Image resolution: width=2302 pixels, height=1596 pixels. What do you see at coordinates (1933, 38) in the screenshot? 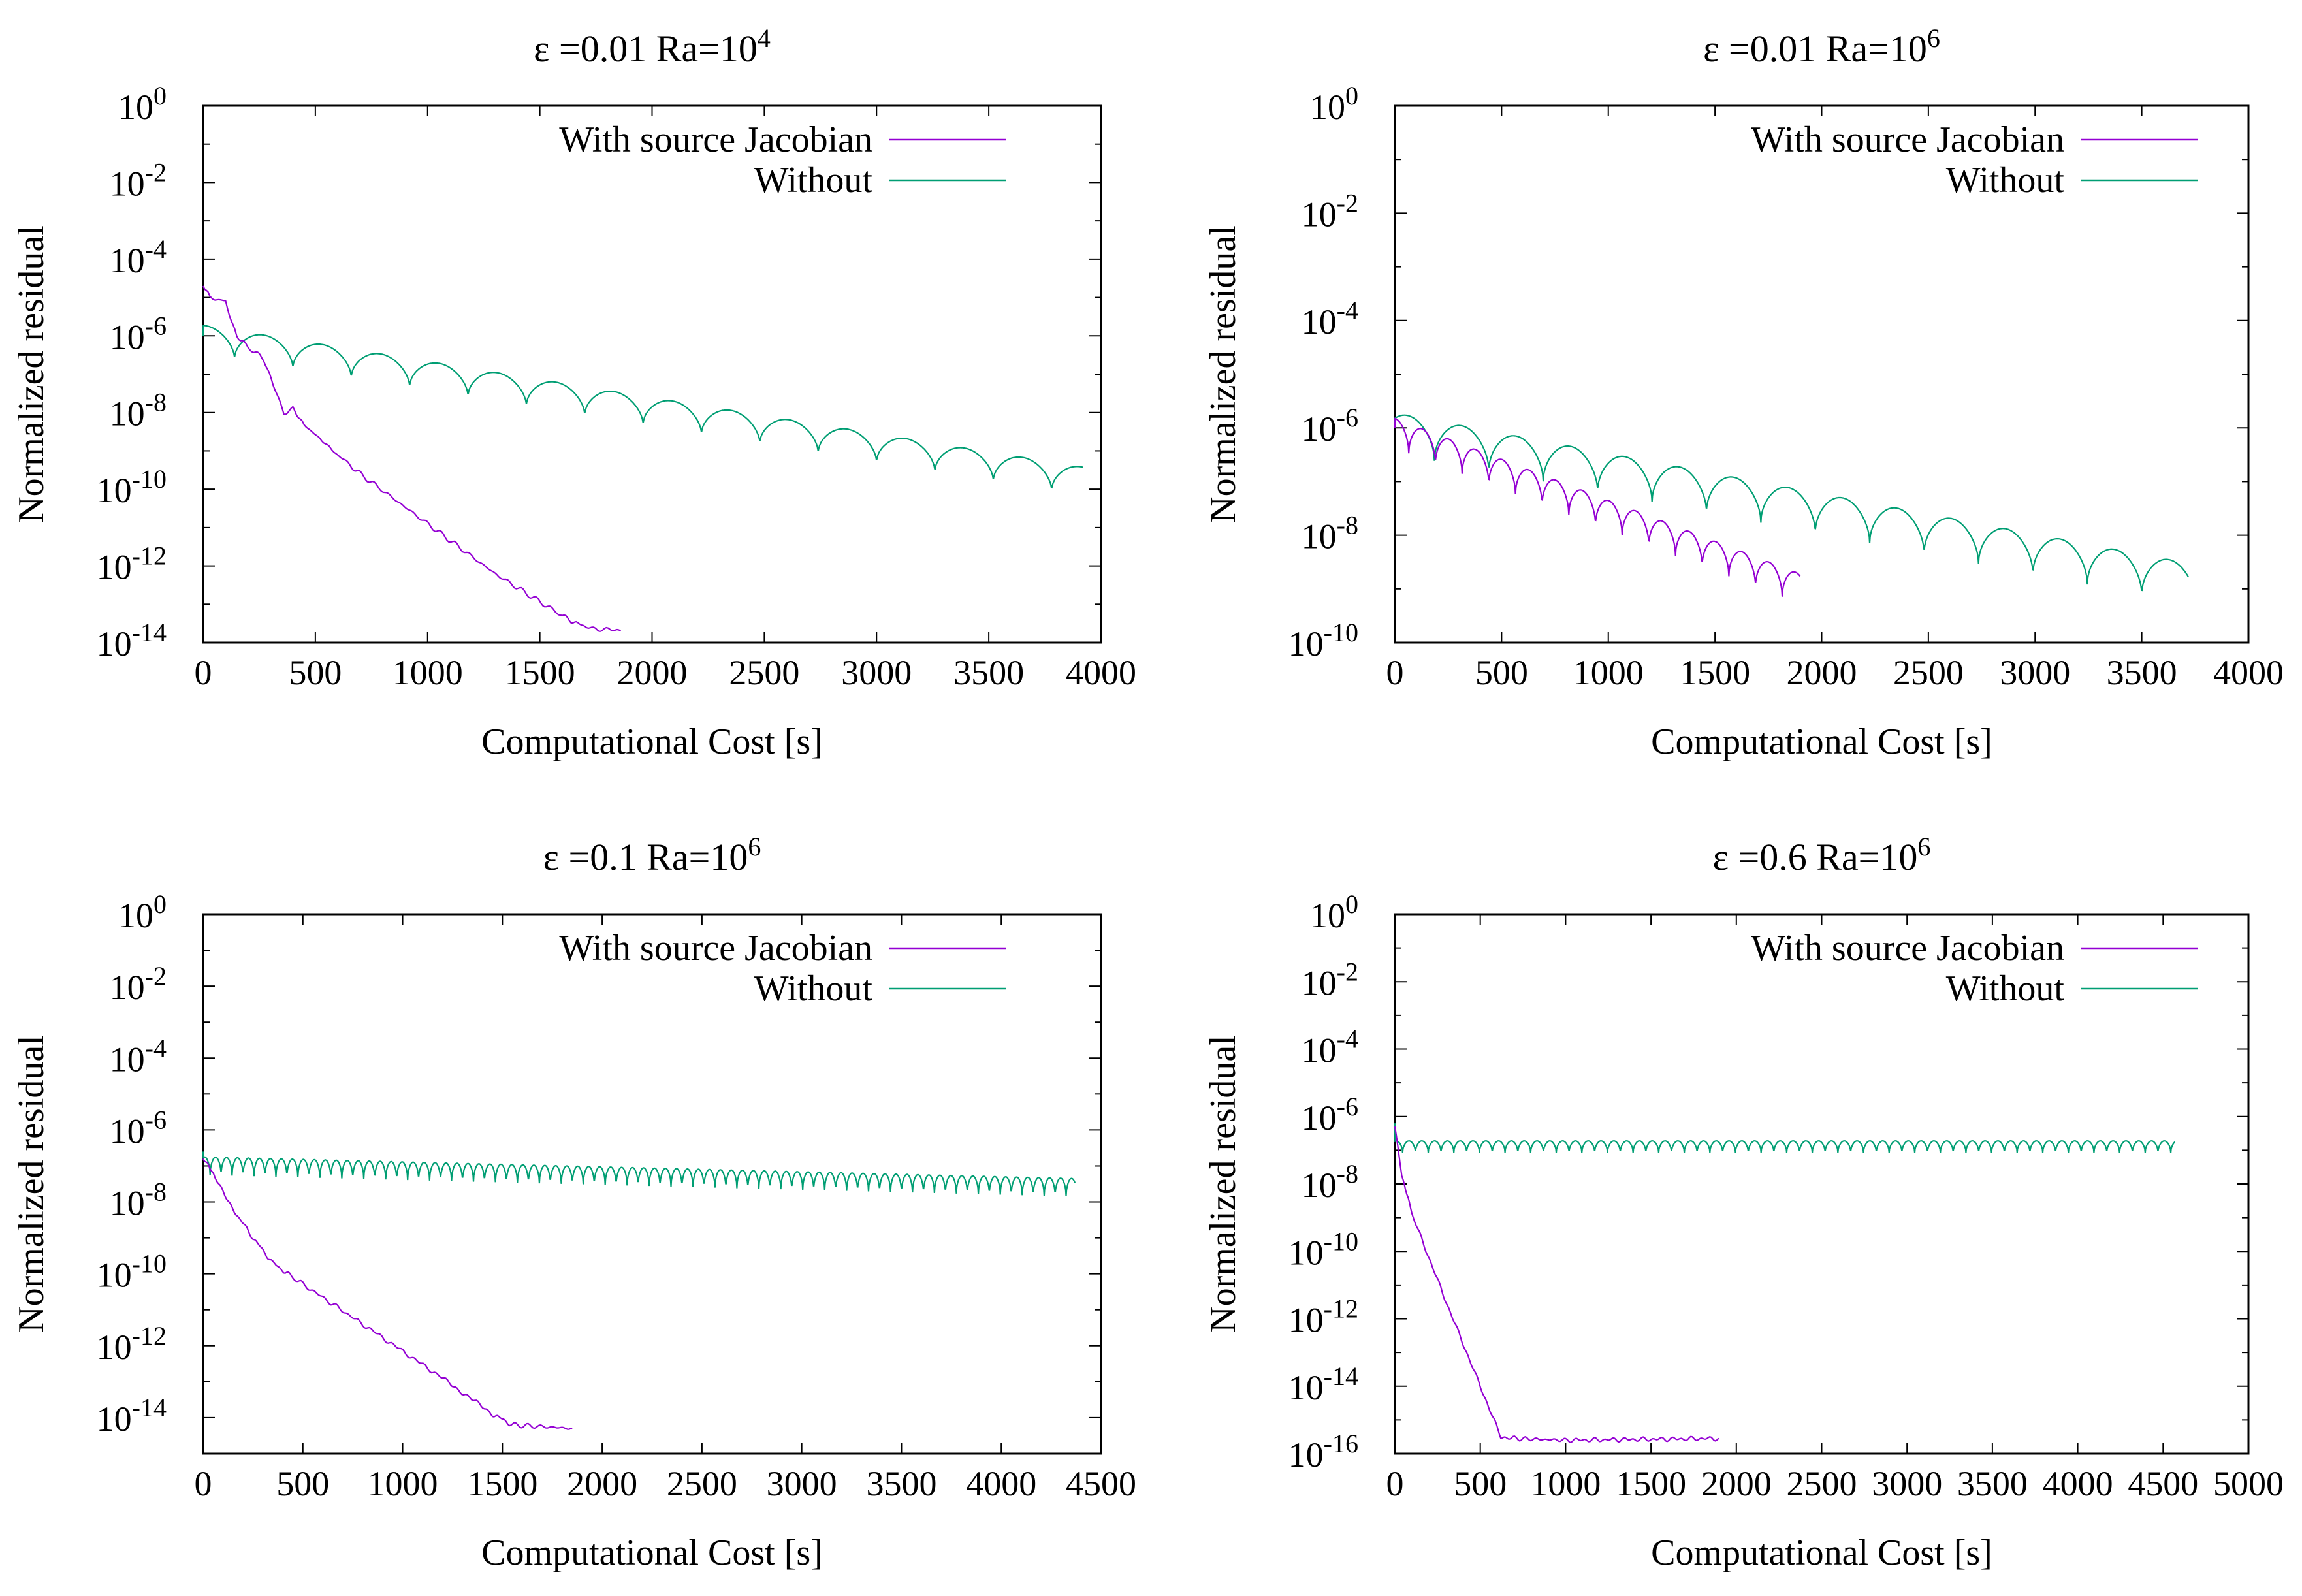
I see `chart-title-exponent: 6` at bounding box center [1933, 38].